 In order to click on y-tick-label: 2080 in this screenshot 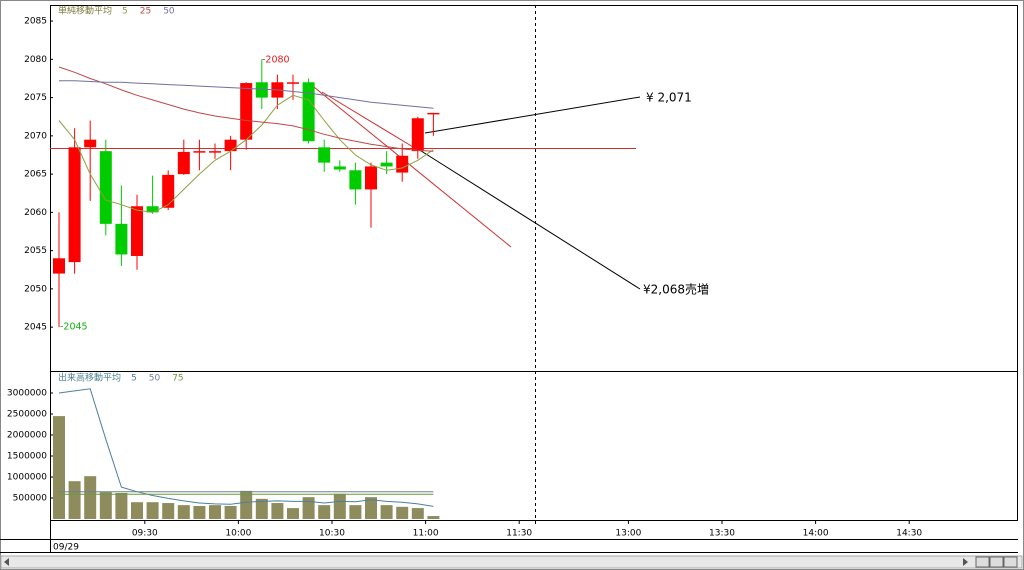, I will do `click(35, 60)`.